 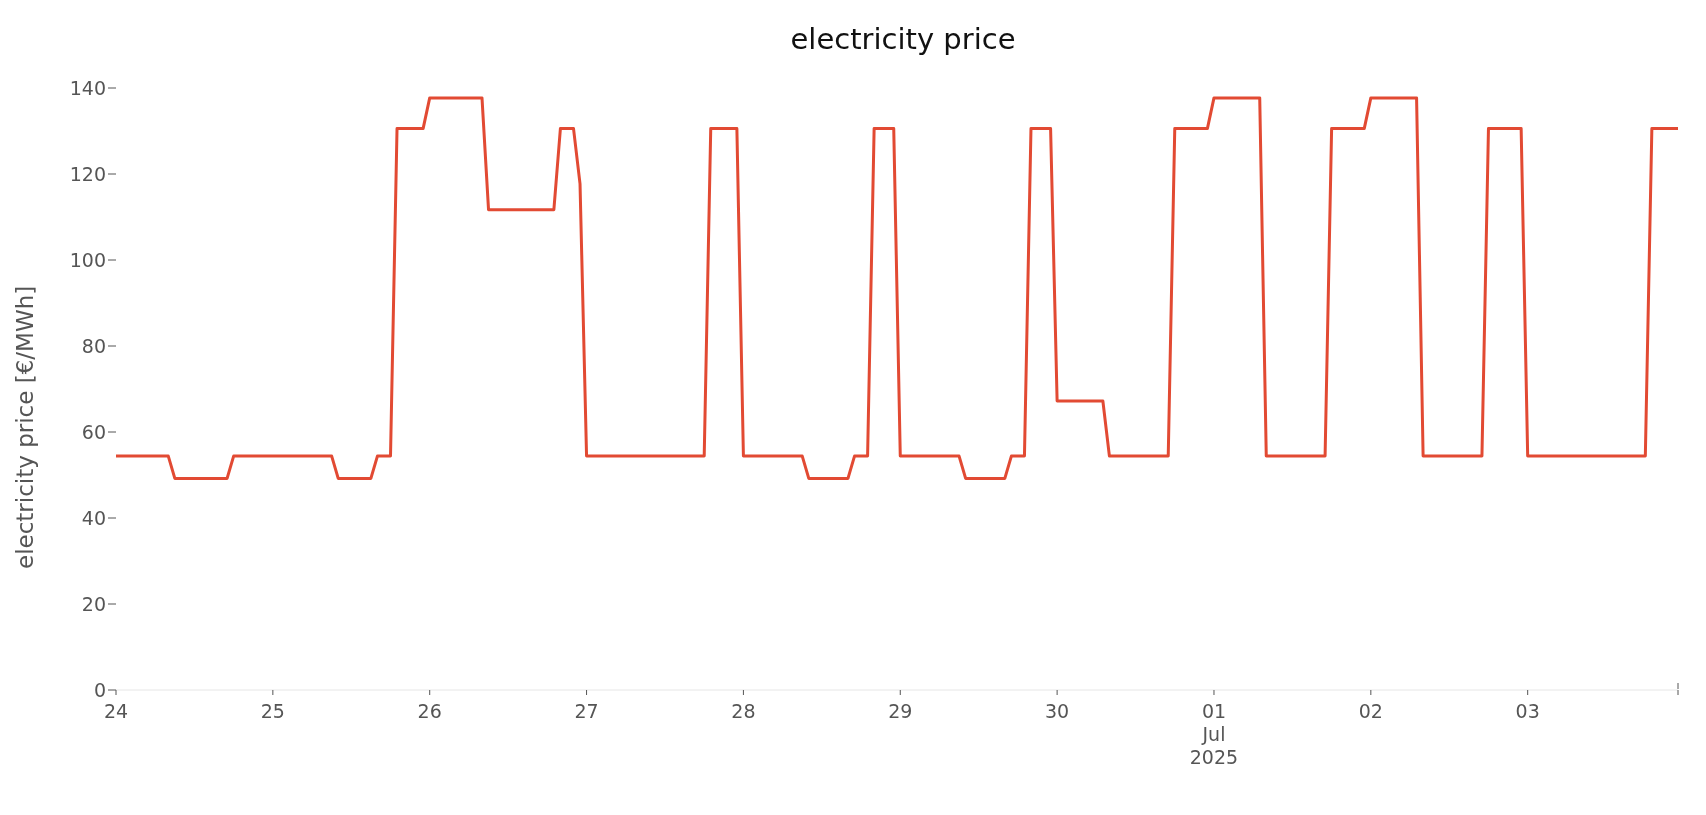 What do you see at coordinates (1527, 711) in the screenshot?
I see `x-tick-label: 03` at bounding box center [1527, 711].